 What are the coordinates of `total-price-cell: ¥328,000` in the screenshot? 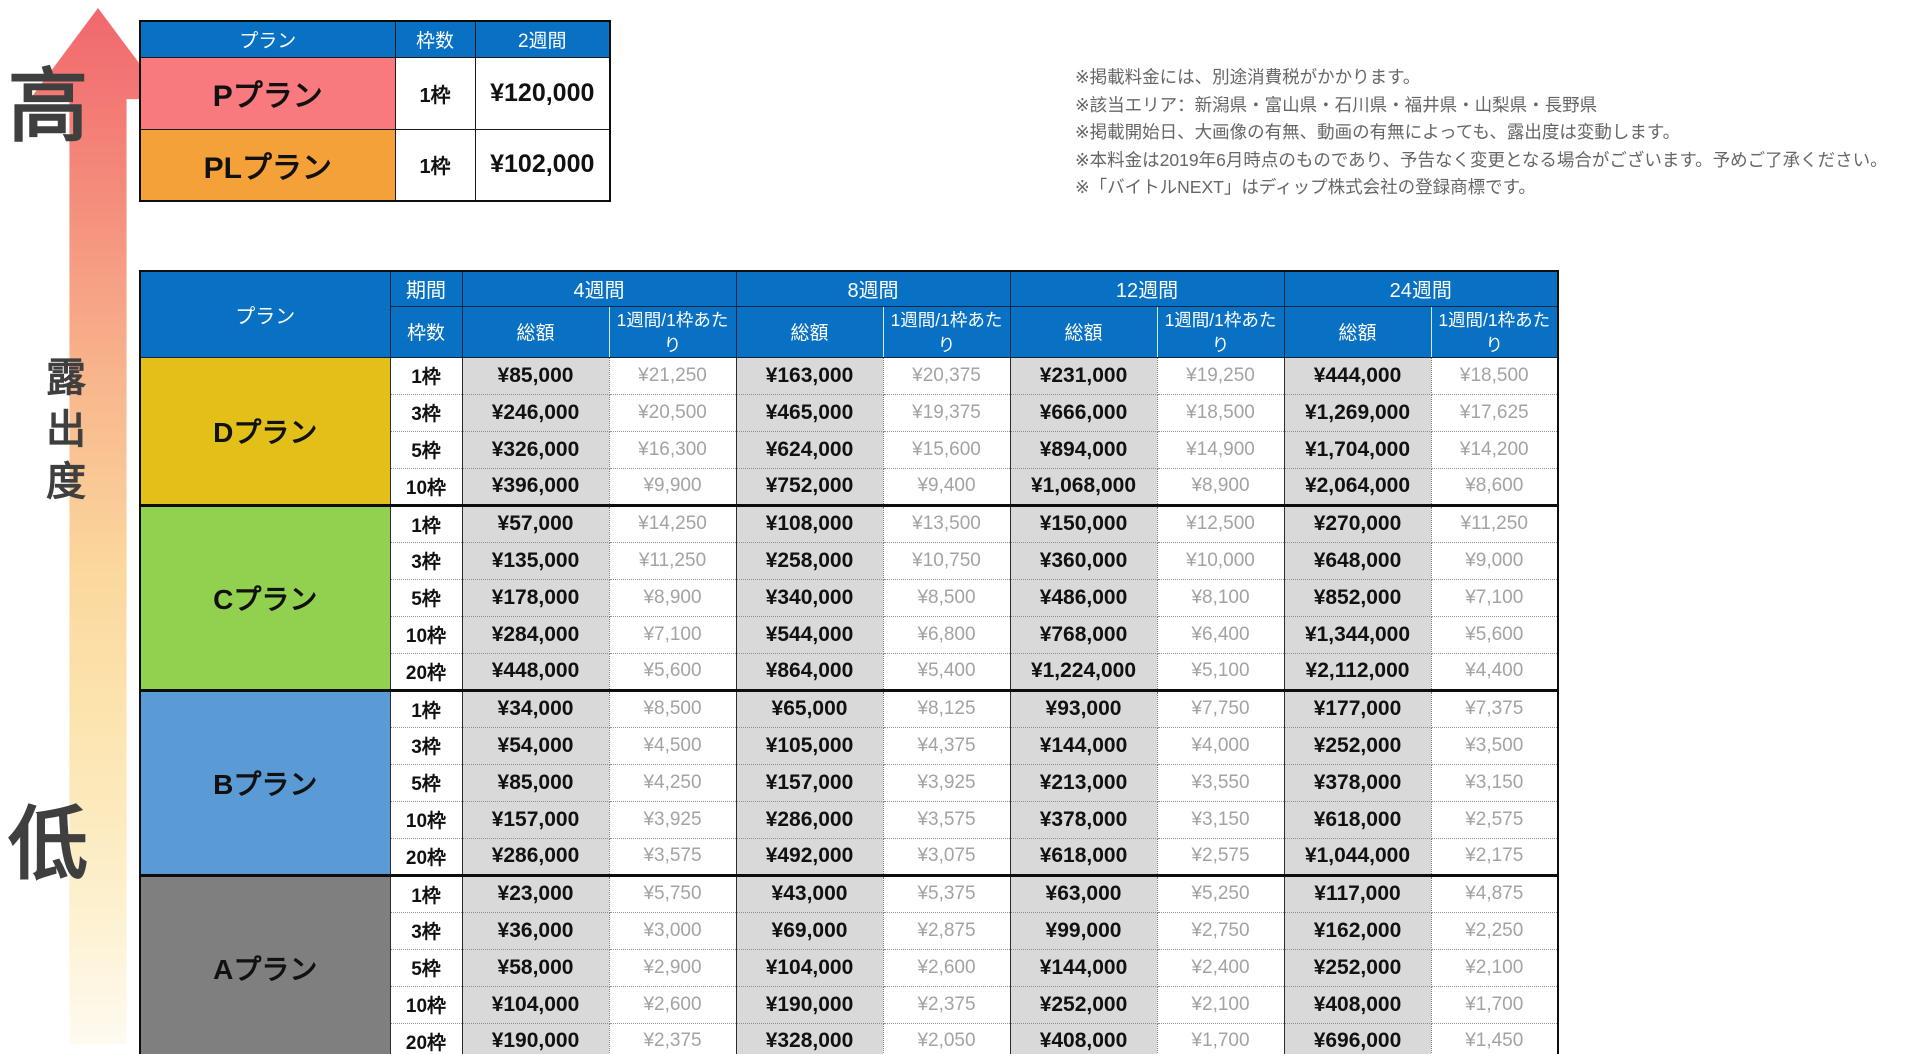 It's located at (810, 1038).